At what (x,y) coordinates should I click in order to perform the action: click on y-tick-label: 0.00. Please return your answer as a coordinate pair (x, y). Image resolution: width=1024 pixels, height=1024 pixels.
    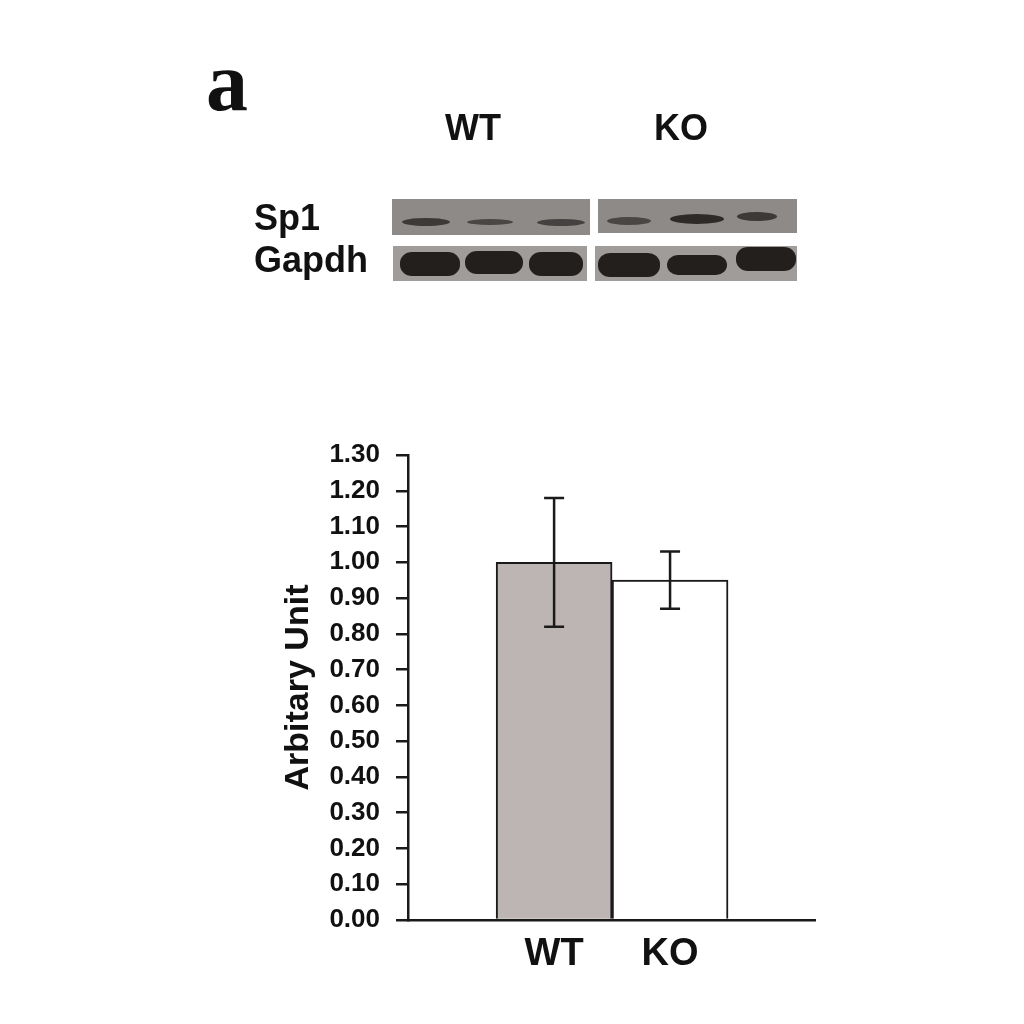
    Looking at the image, I should click on (354, 918).